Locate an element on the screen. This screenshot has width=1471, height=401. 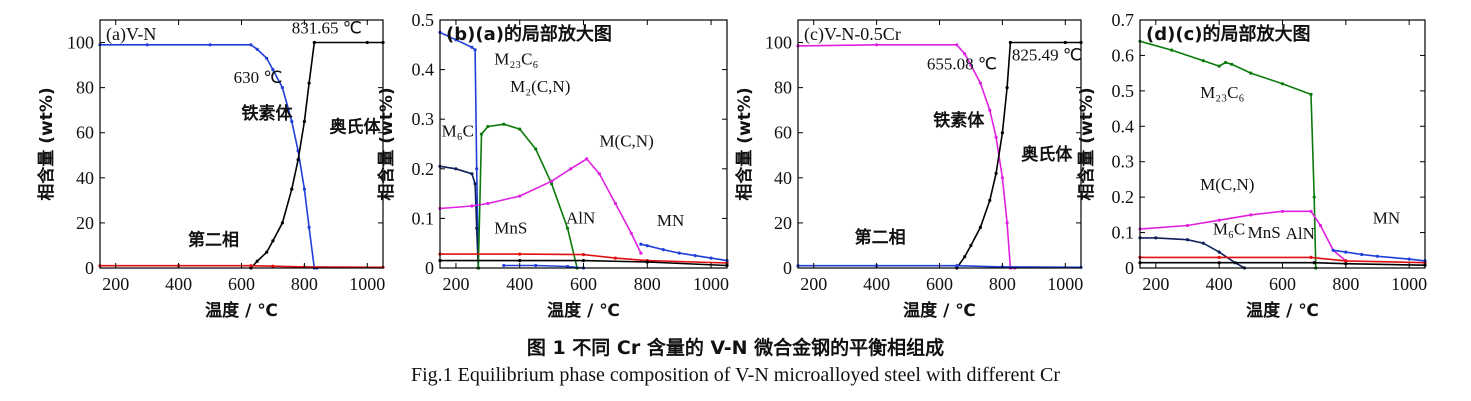
y-tick-label: 0.3 is located at coordinates (1123, 162).